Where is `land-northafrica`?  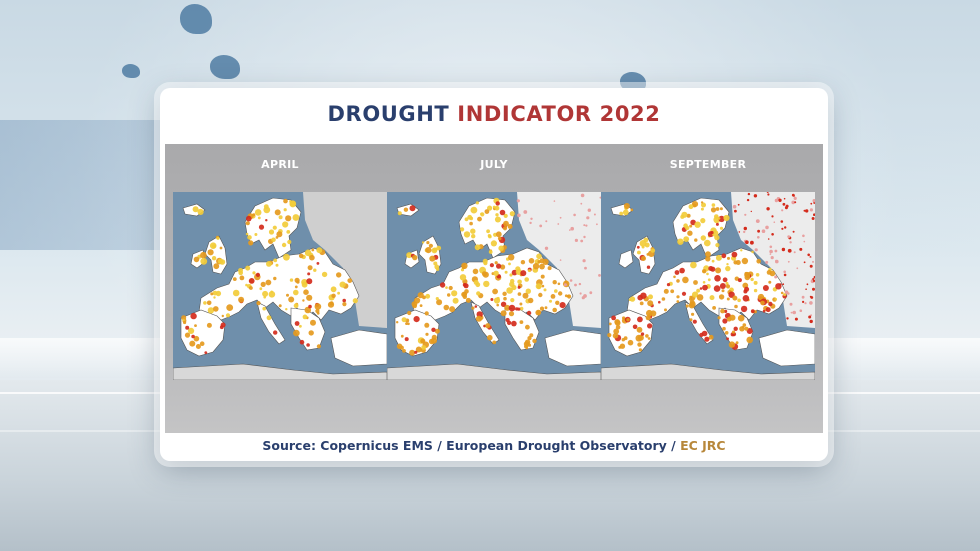
land-northafrica is located at coordinates (494, 371).